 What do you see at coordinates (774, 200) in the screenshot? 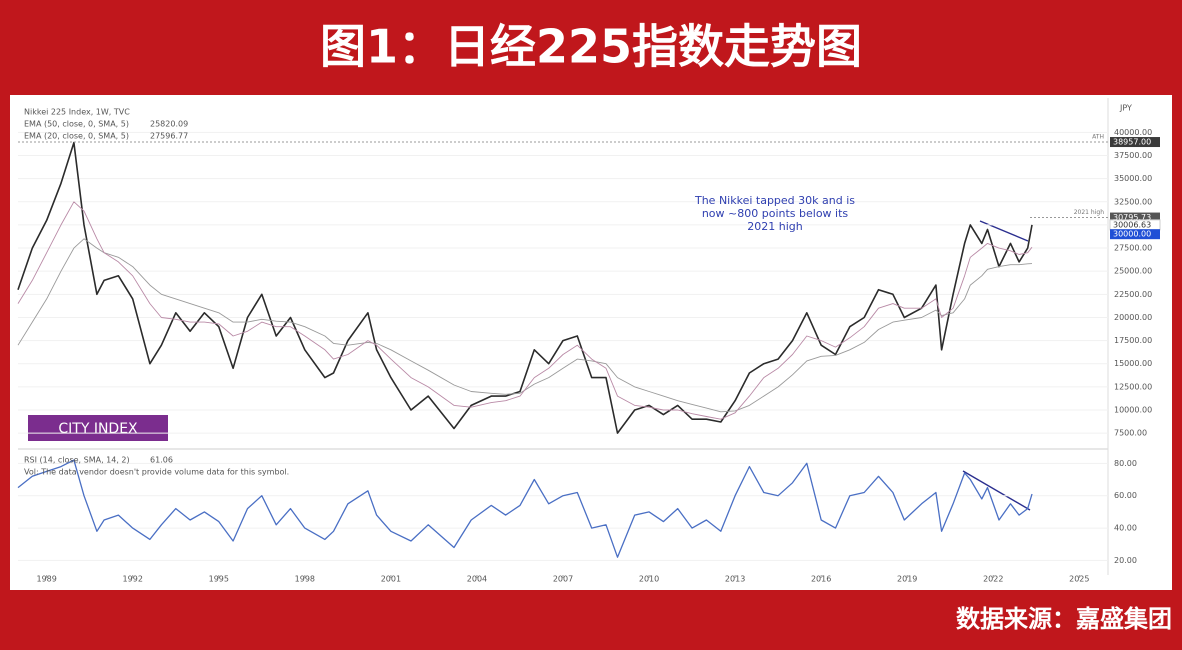
I see `annotation: The Nikkei tapped 30k and is` at bounding box center [774, 200].